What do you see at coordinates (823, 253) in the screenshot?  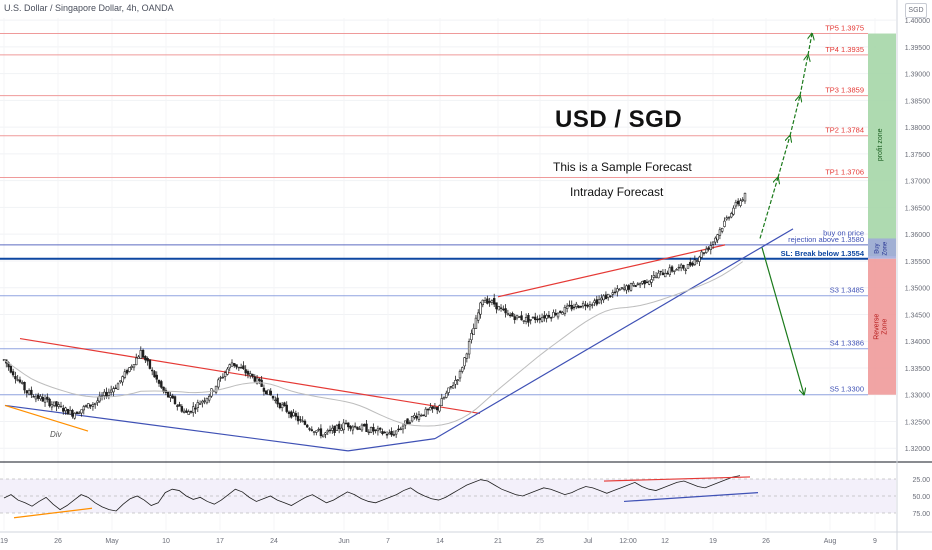 I see `level-label: SL: Break below 1.3554` at bounding box center [823, 253].